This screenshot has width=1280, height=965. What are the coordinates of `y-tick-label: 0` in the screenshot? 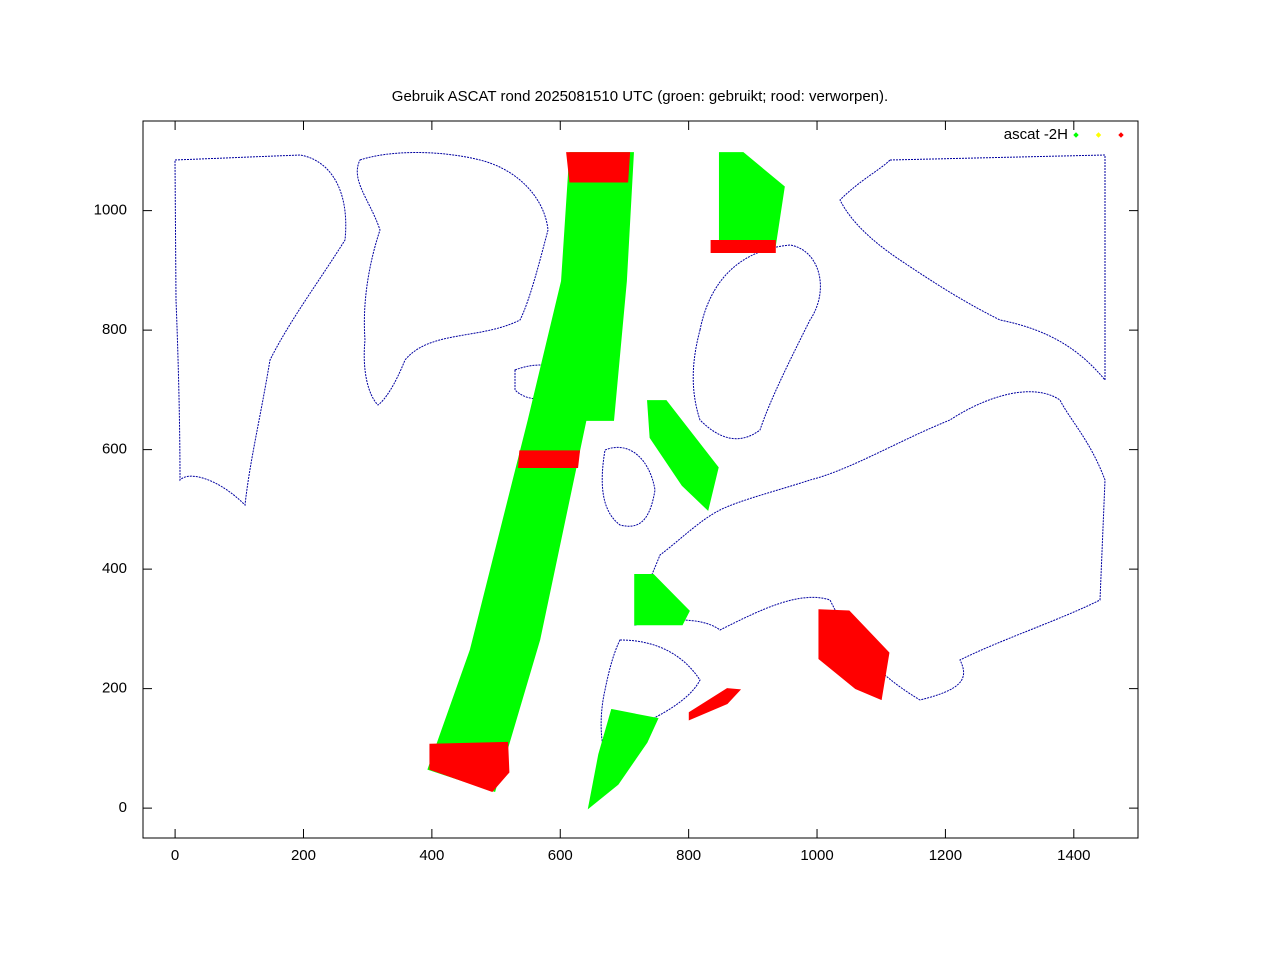 It's located at (123, 807).